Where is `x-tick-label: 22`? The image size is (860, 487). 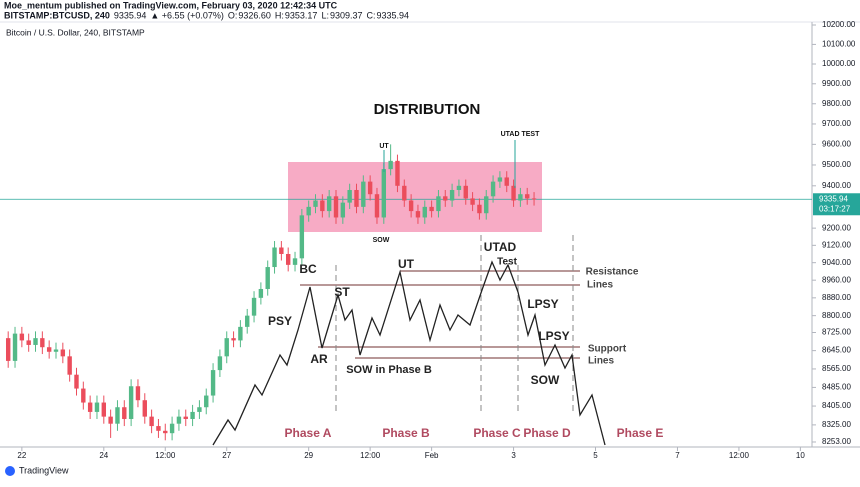
x-tick-label: 22 is located at coordinates (21, 455).